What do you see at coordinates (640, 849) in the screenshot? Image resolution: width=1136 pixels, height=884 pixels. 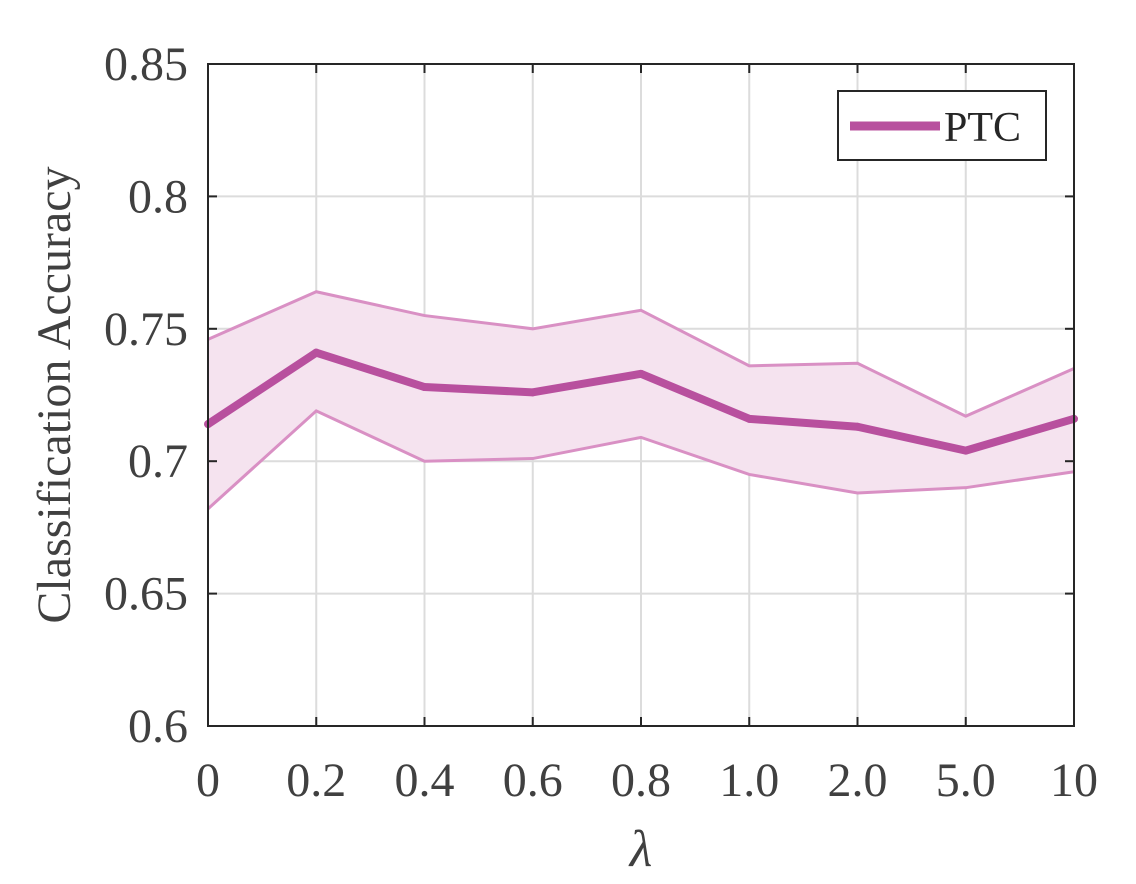 I see `x-axis-title: λ` at bounding box center [640, 849].